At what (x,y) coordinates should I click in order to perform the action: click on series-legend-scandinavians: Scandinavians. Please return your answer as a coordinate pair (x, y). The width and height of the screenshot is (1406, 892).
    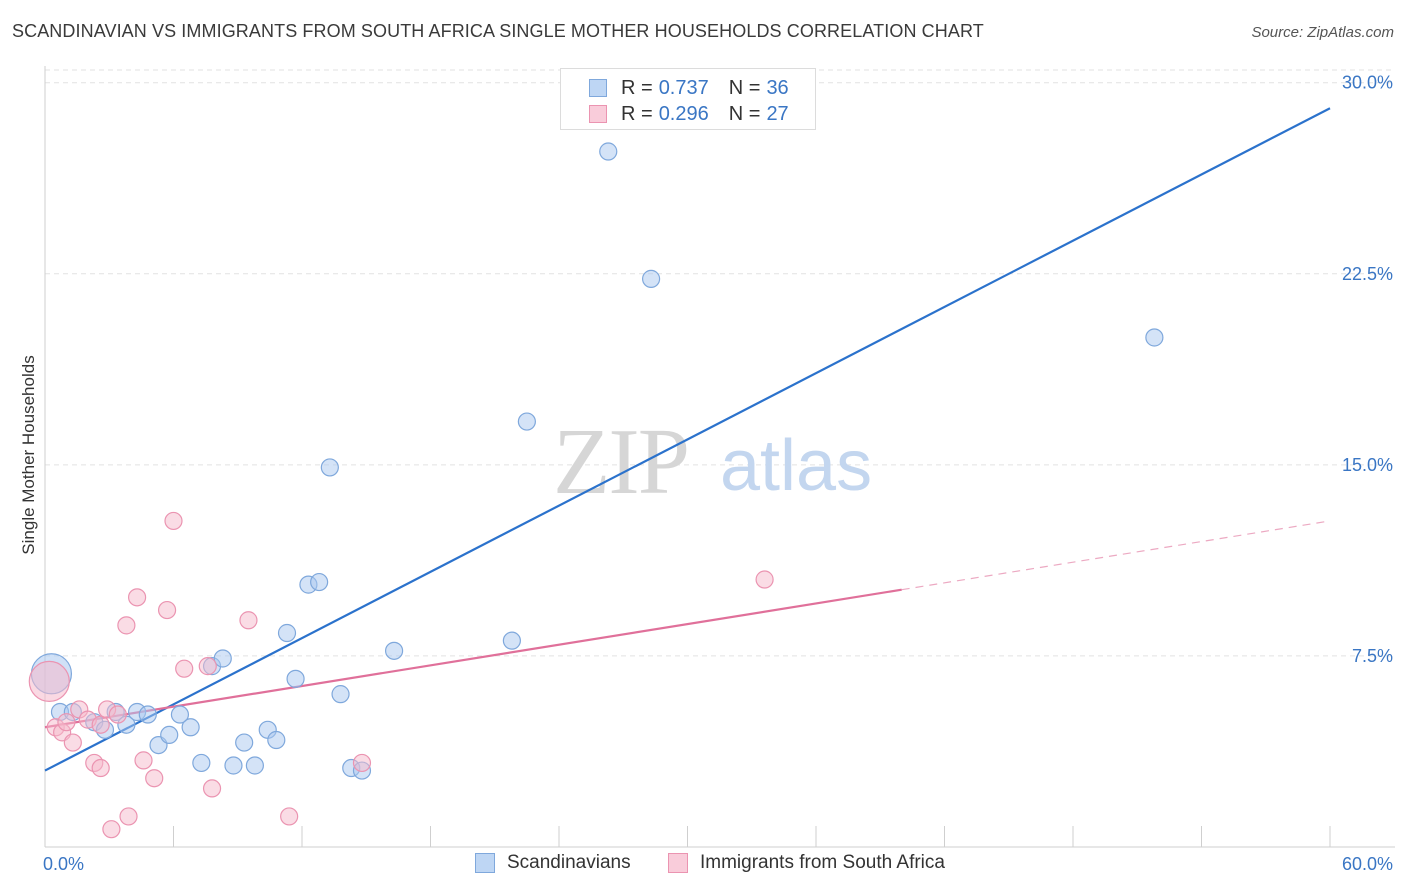
    Looking at the image, I should click on (553, 863).